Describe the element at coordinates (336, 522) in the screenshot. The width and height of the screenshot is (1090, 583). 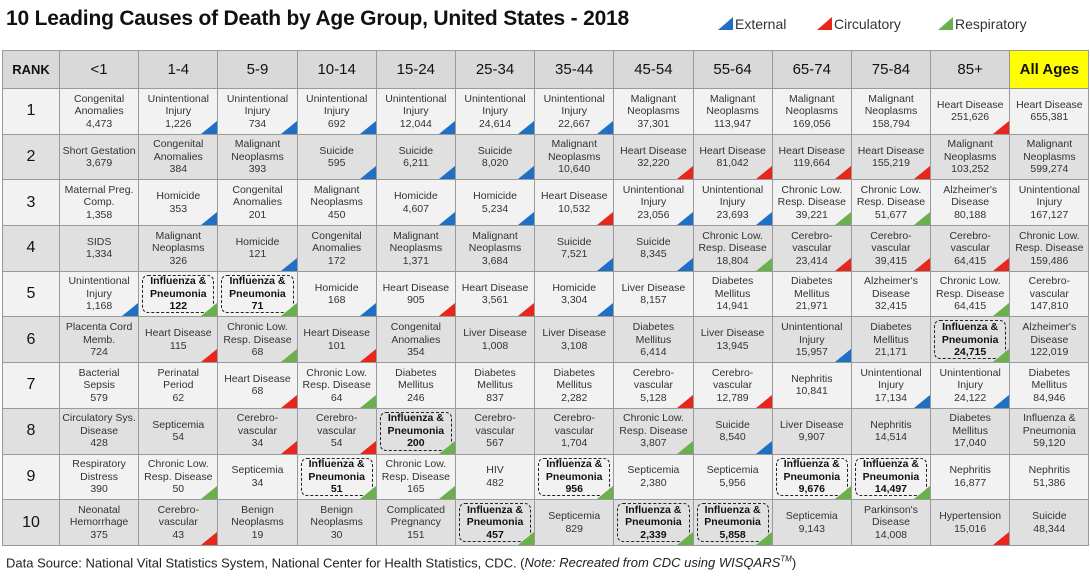
I see `cause-cell: Benign Neoplasms 30` at that location.